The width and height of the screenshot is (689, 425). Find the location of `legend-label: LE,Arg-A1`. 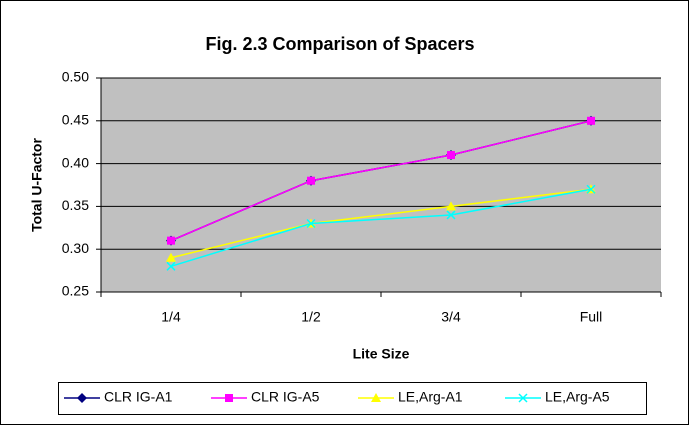

legend-label: LE,Arg-A1 is located at coordinates (430, 397).